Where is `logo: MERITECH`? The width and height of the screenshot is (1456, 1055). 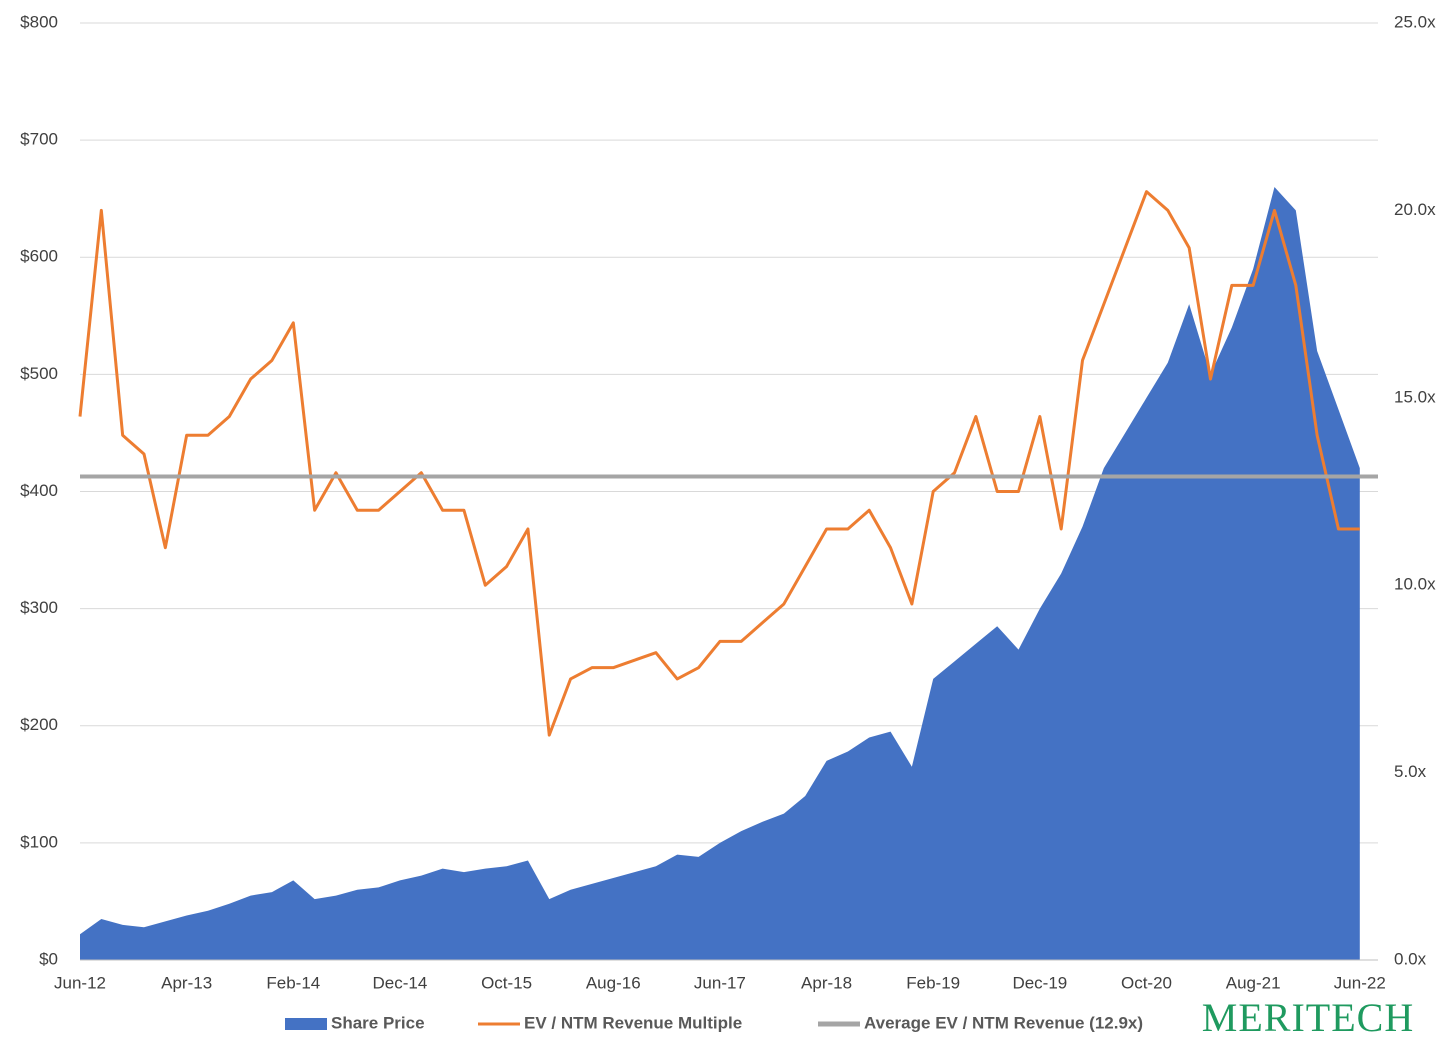 logo: MERITECH is located at coordinates (1308, 1017).